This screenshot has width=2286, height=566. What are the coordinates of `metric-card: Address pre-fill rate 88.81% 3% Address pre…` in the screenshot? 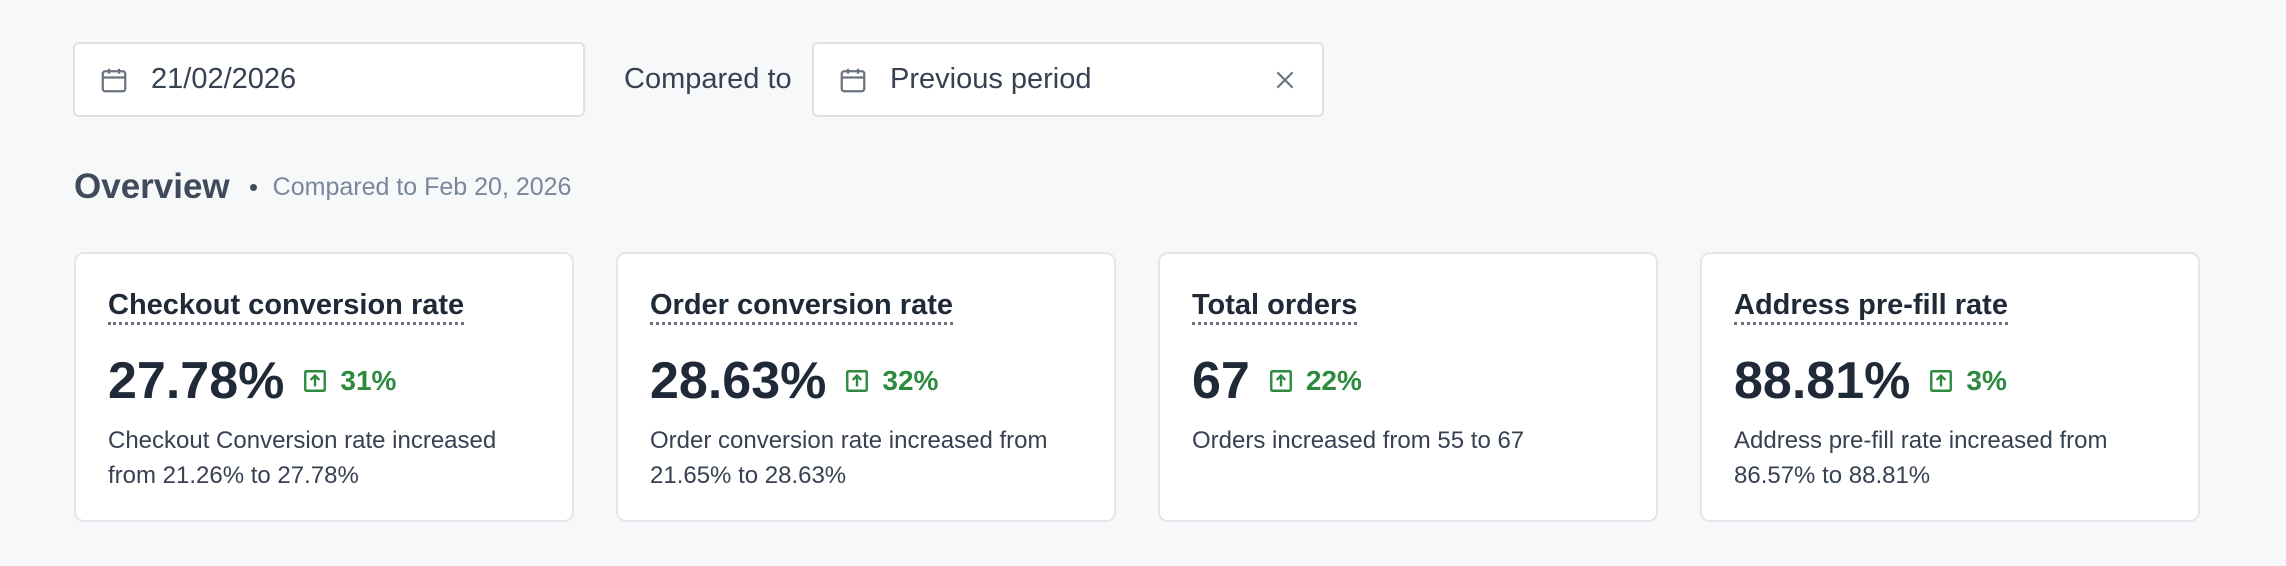 It's located at (1950, 387).